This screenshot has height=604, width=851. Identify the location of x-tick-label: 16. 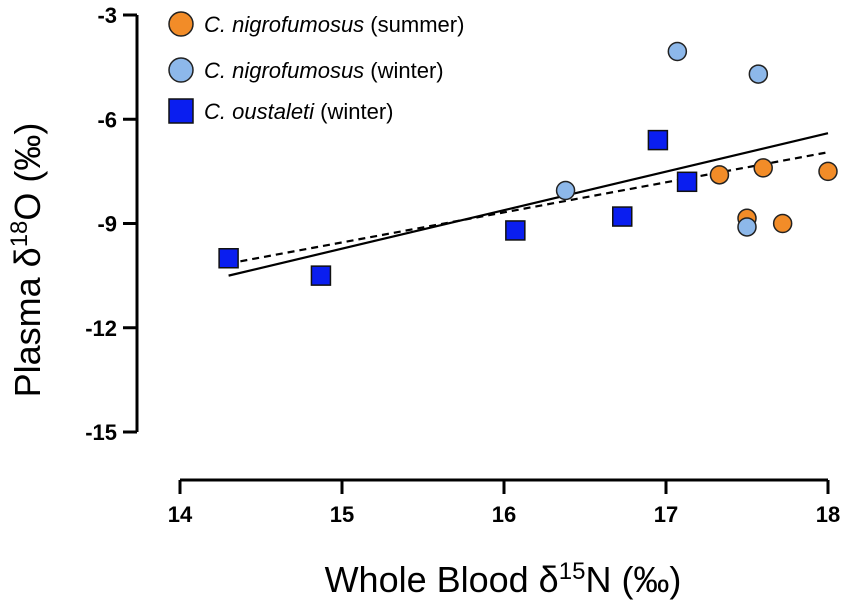
(504, 514).